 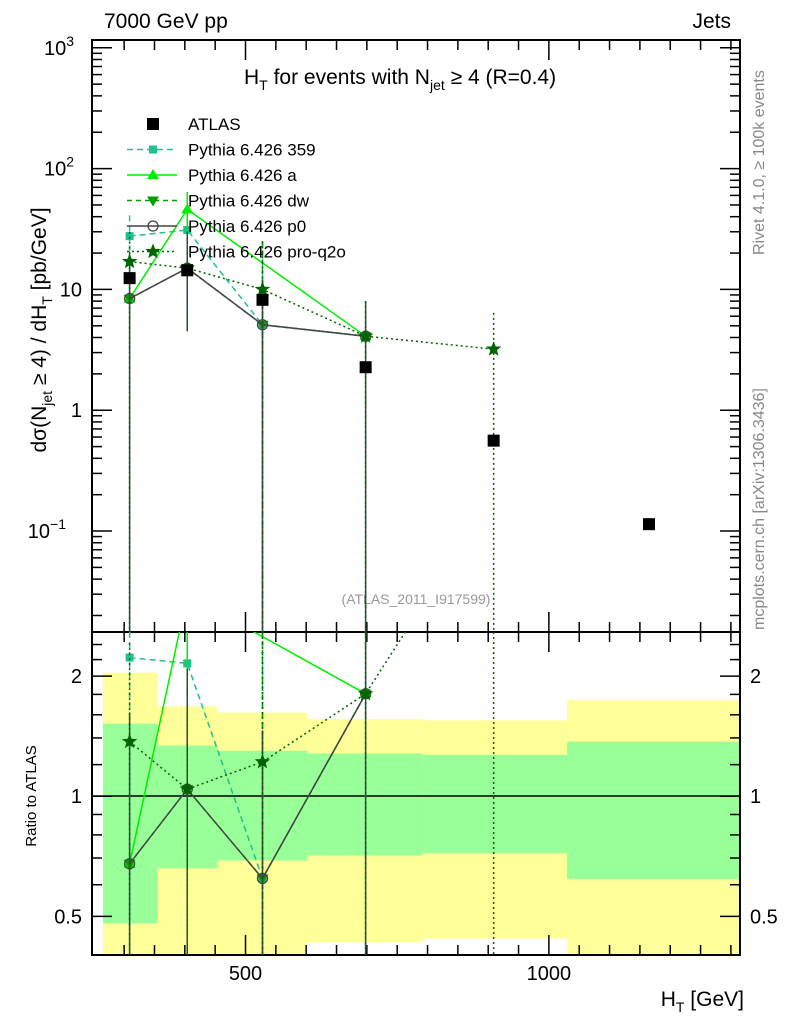 I want to click on legend-label: Pythia 6.426 359, so click(x=252, y=150).